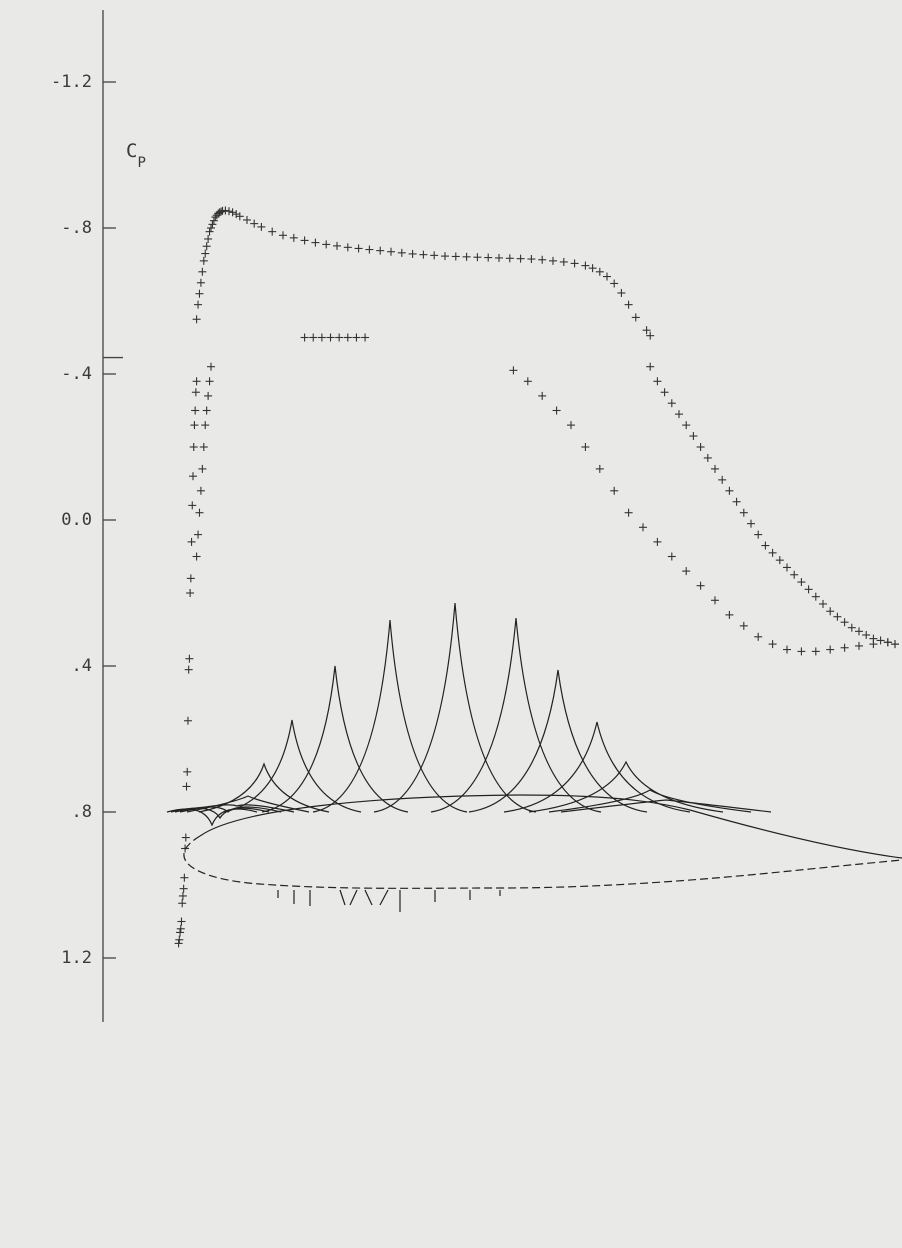  What do you see at coordinates (141, 163) in the screenshot?
I see `y-axis-label-subscript: P` at bounding box center [141, 163].